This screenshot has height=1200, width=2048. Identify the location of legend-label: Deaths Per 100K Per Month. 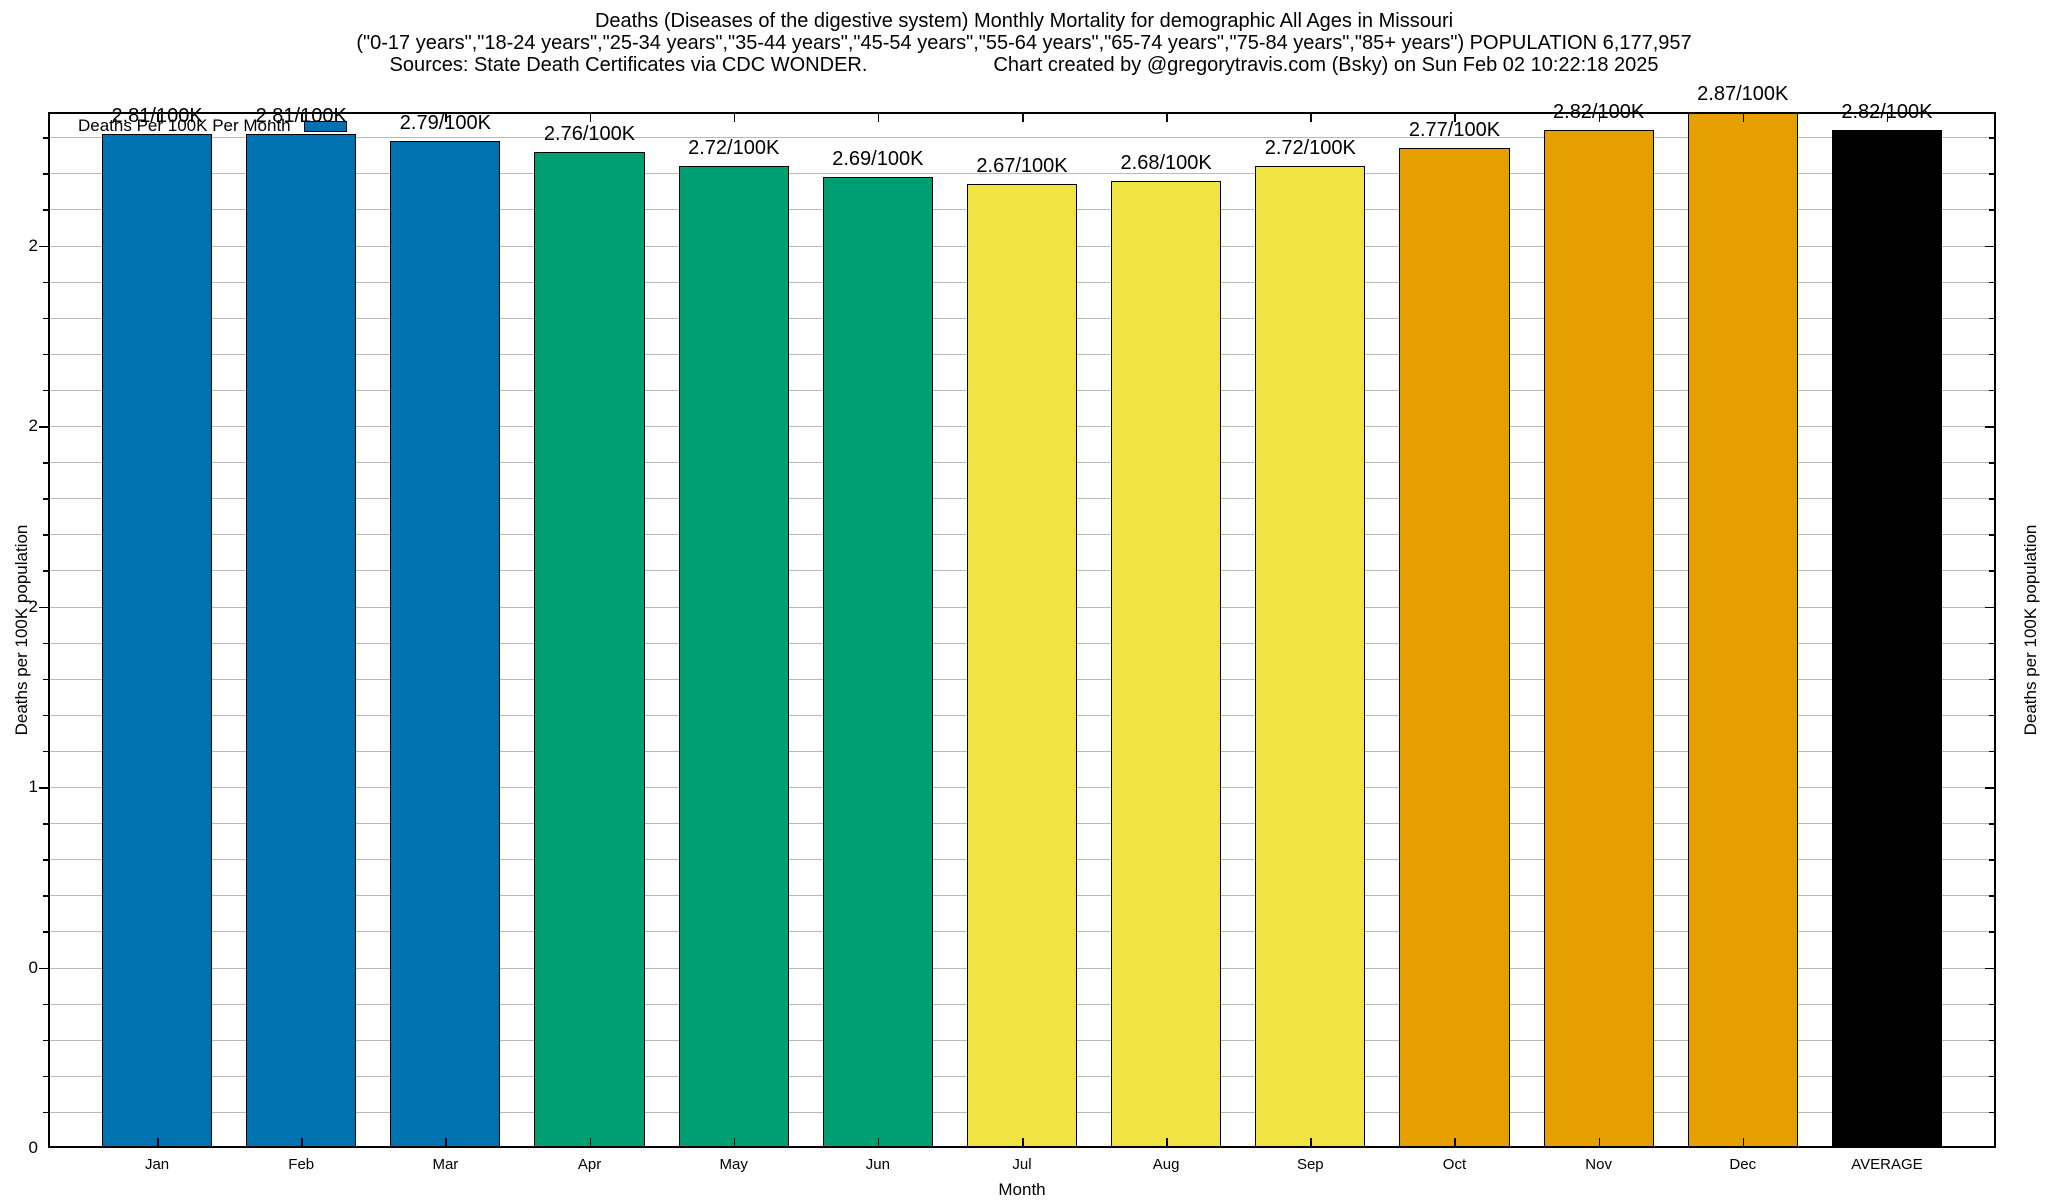
(184, 125).